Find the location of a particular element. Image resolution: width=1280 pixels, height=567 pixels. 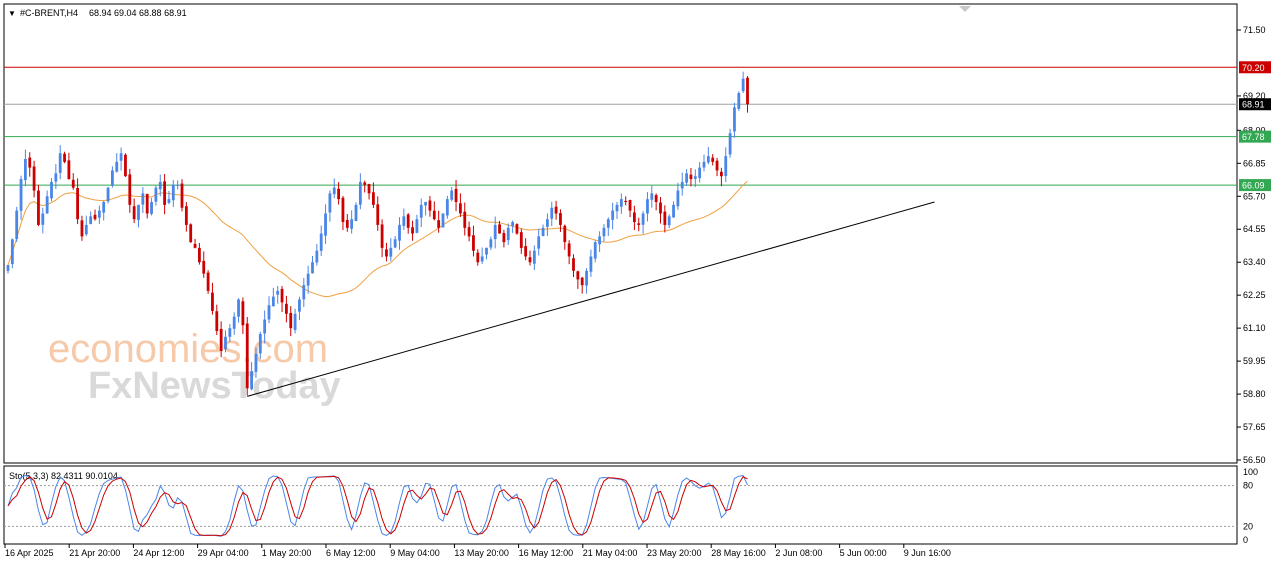

level-tag-resistance is located at coordinates (1255, 67).